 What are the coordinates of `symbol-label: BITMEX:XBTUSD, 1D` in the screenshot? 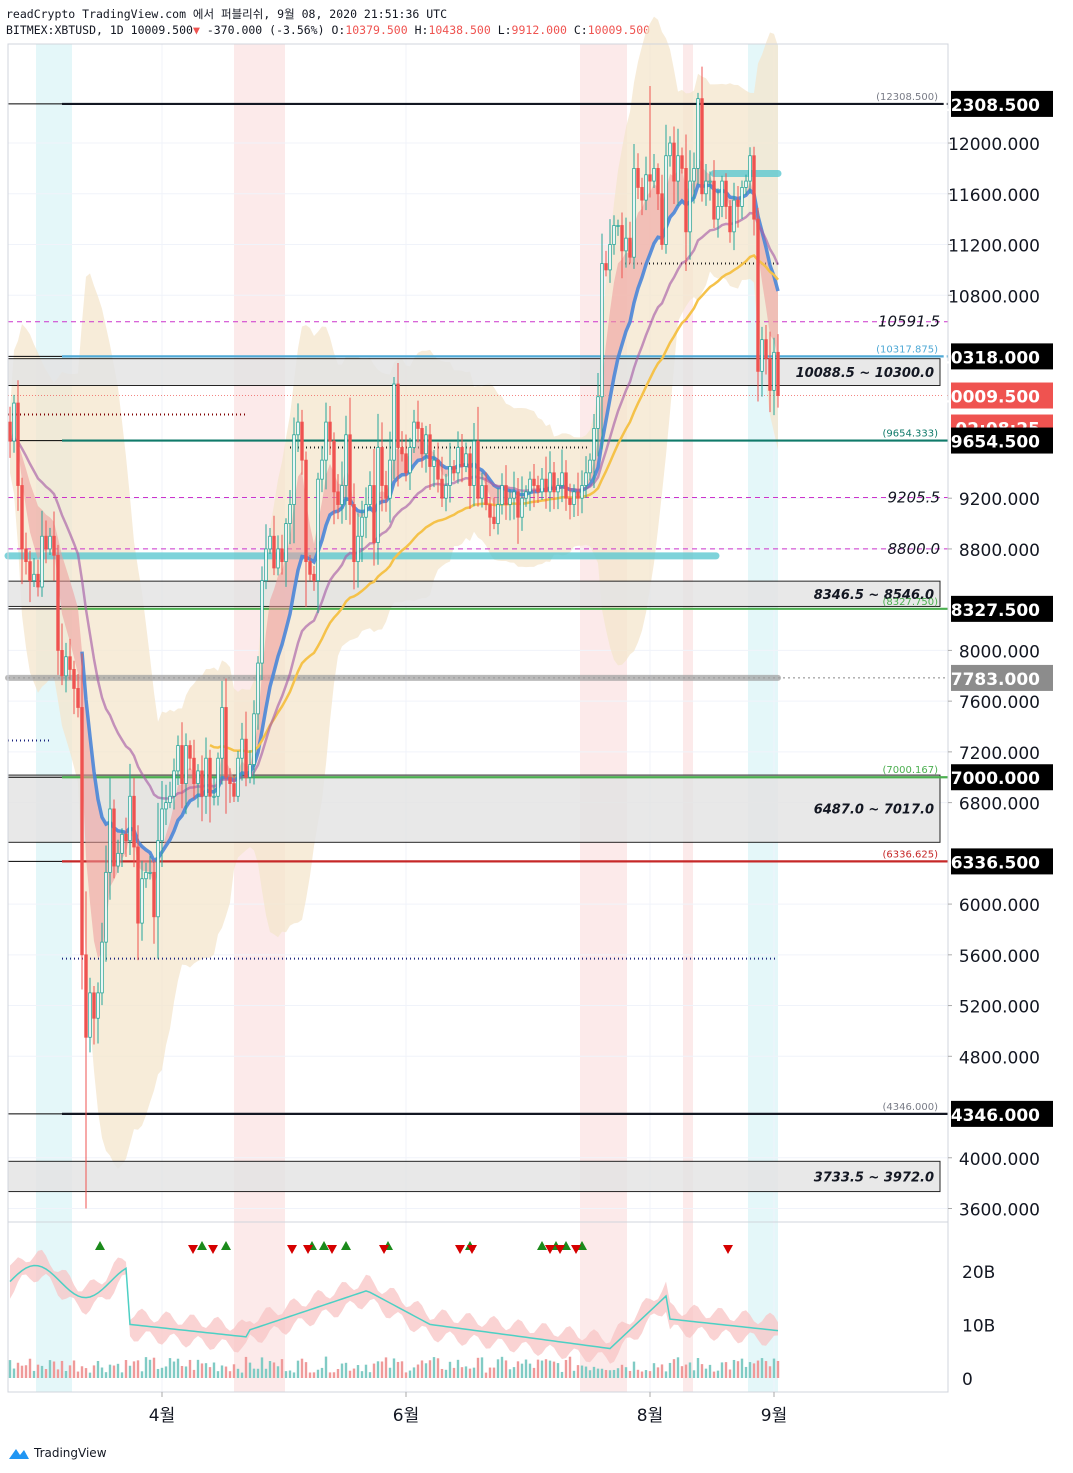 It's located at (65, 30).